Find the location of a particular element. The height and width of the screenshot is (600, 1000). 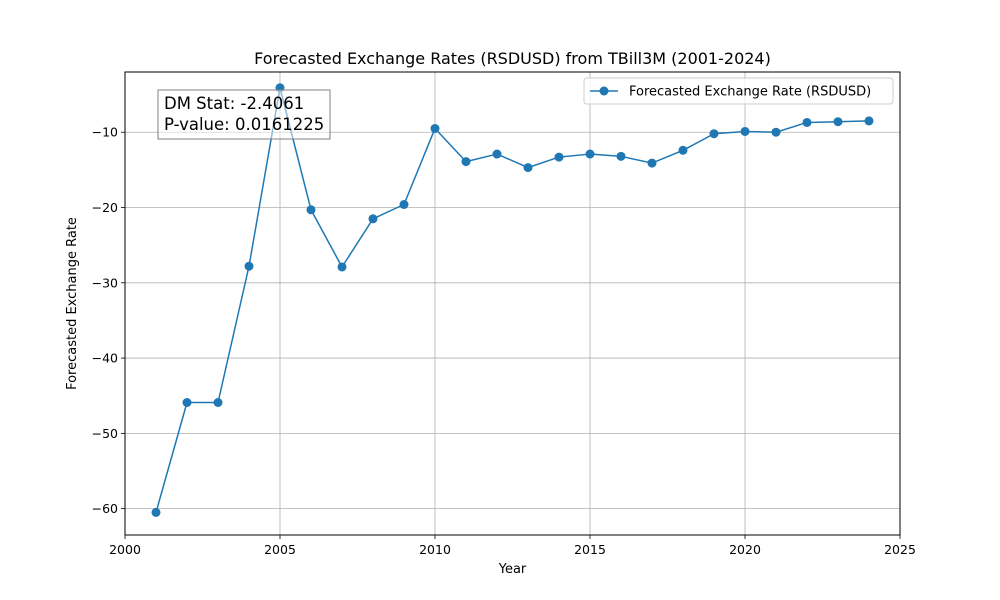

y-tick-label: −20 is located at coordinates (105, 207).